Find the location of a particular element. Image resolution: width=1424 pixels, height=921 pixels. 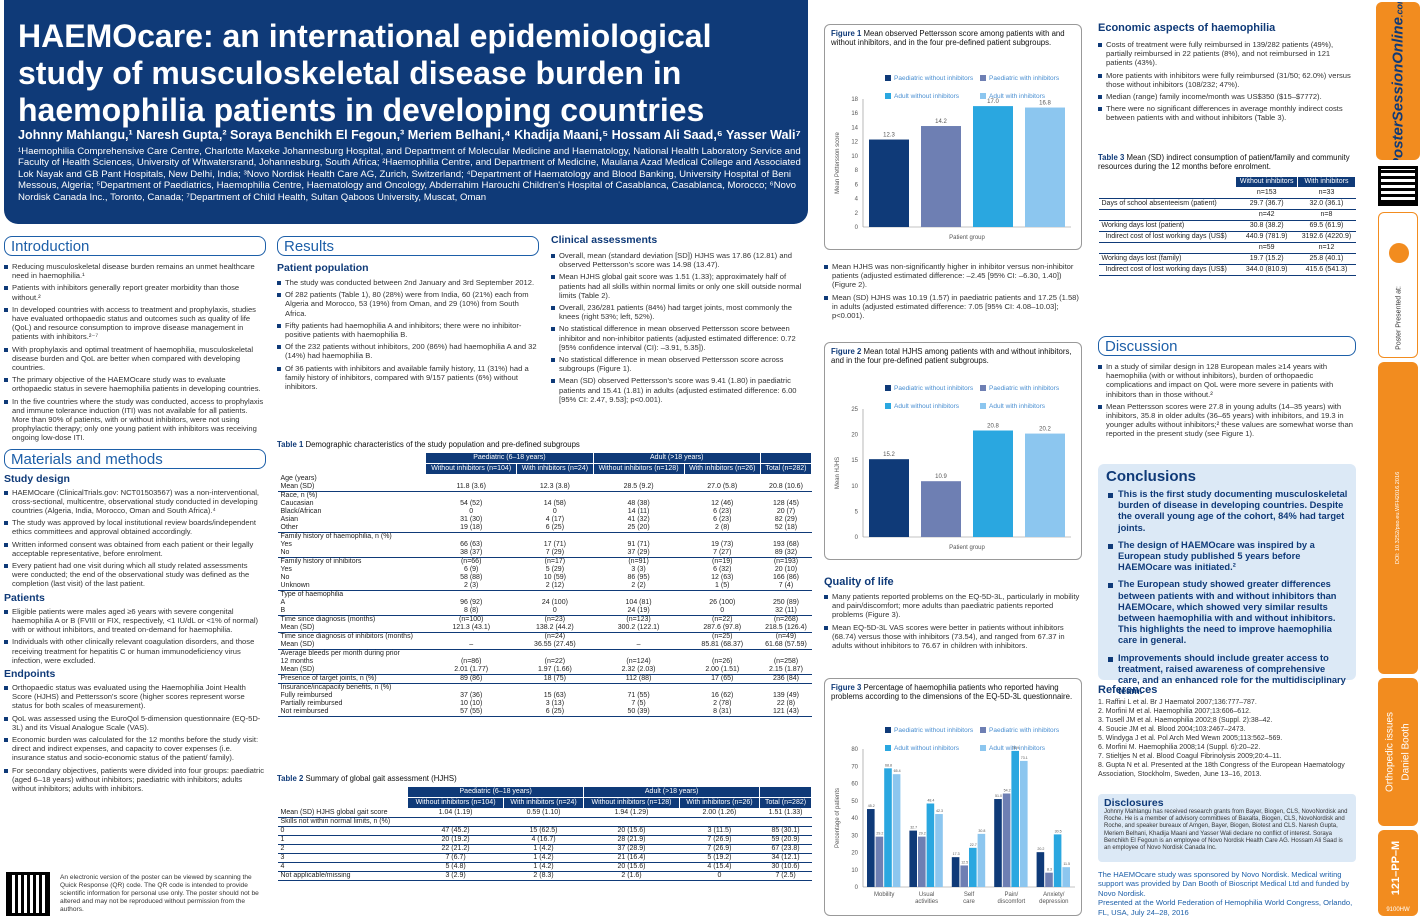

table-cell: 71 (55) 7 (5) 50 (39) is located at coordinates (639, 700).